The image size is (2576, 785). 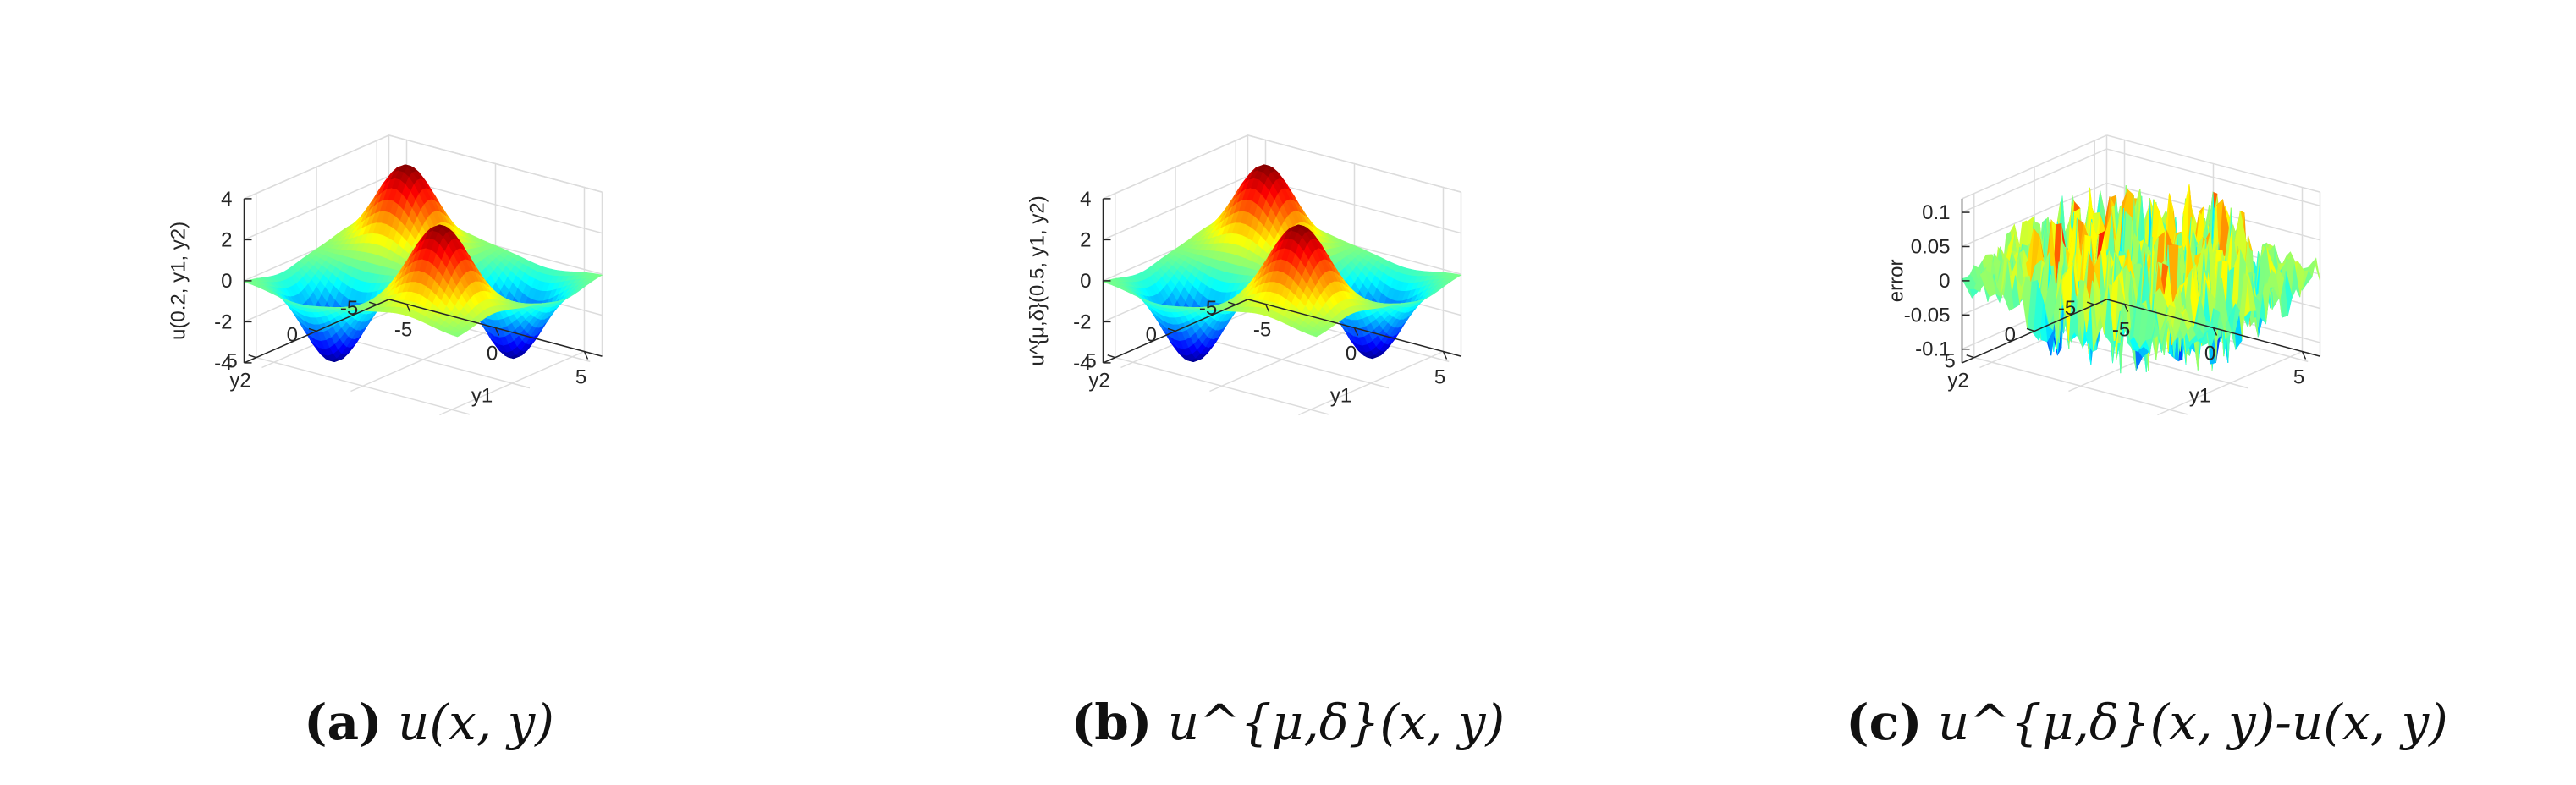 I want to click on z-axis-label: error, so click(x=1896, y=281).